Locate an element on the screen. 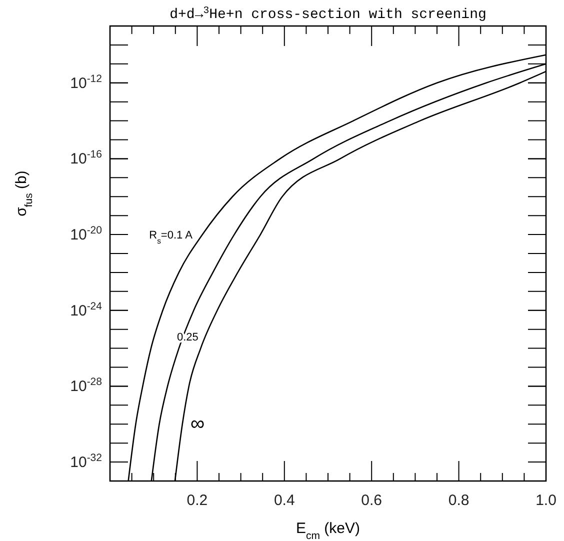 This screenshot has height=541, width=564. y-tick-label: 10$^{-20}$ is located at coordinates (86, 234).